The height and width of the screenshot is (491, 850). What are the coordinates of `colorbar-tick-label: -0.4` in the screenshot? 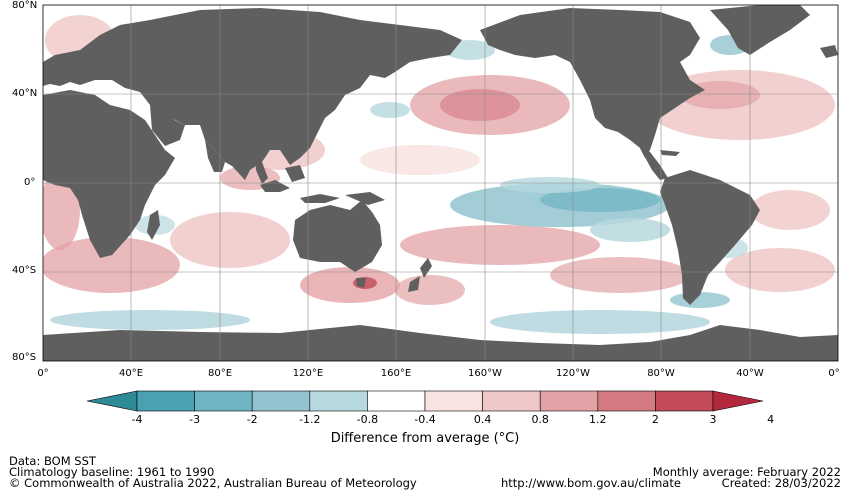 It's located at (425, 419).